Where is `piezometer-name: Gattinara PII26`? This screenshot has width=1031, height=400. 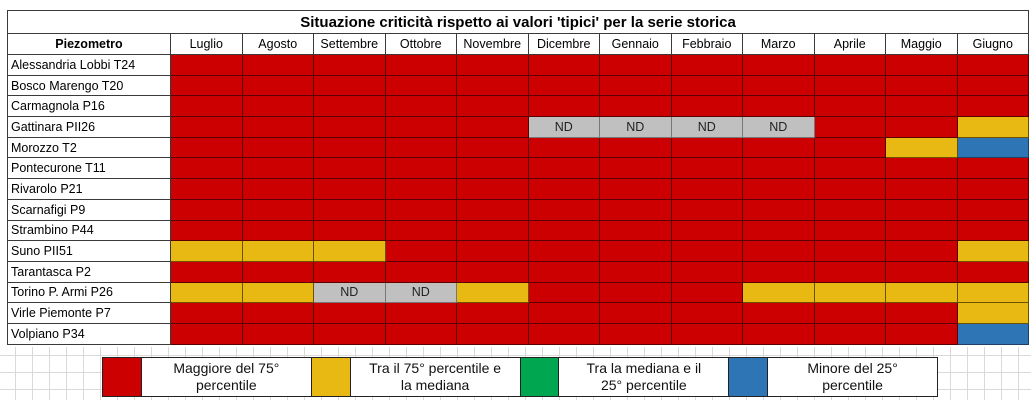 piezometer-name: Gattinara PII26 is located at coordinates (89, 127).